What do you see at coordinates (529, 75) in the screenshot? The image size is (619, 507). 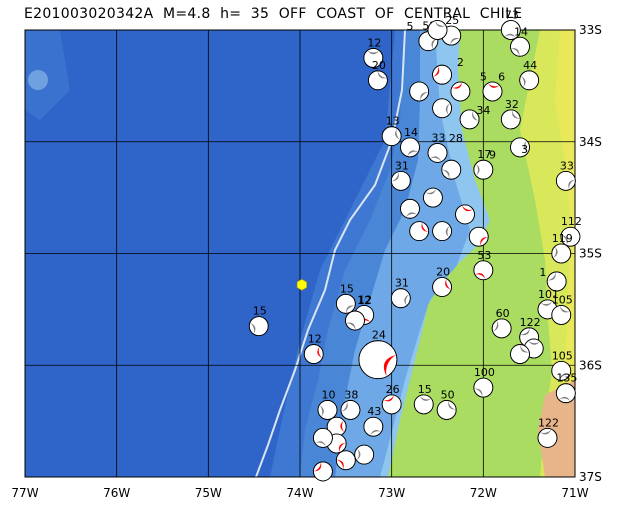 I see `focal-mechanism: 44` at bounding box center [529, 75].